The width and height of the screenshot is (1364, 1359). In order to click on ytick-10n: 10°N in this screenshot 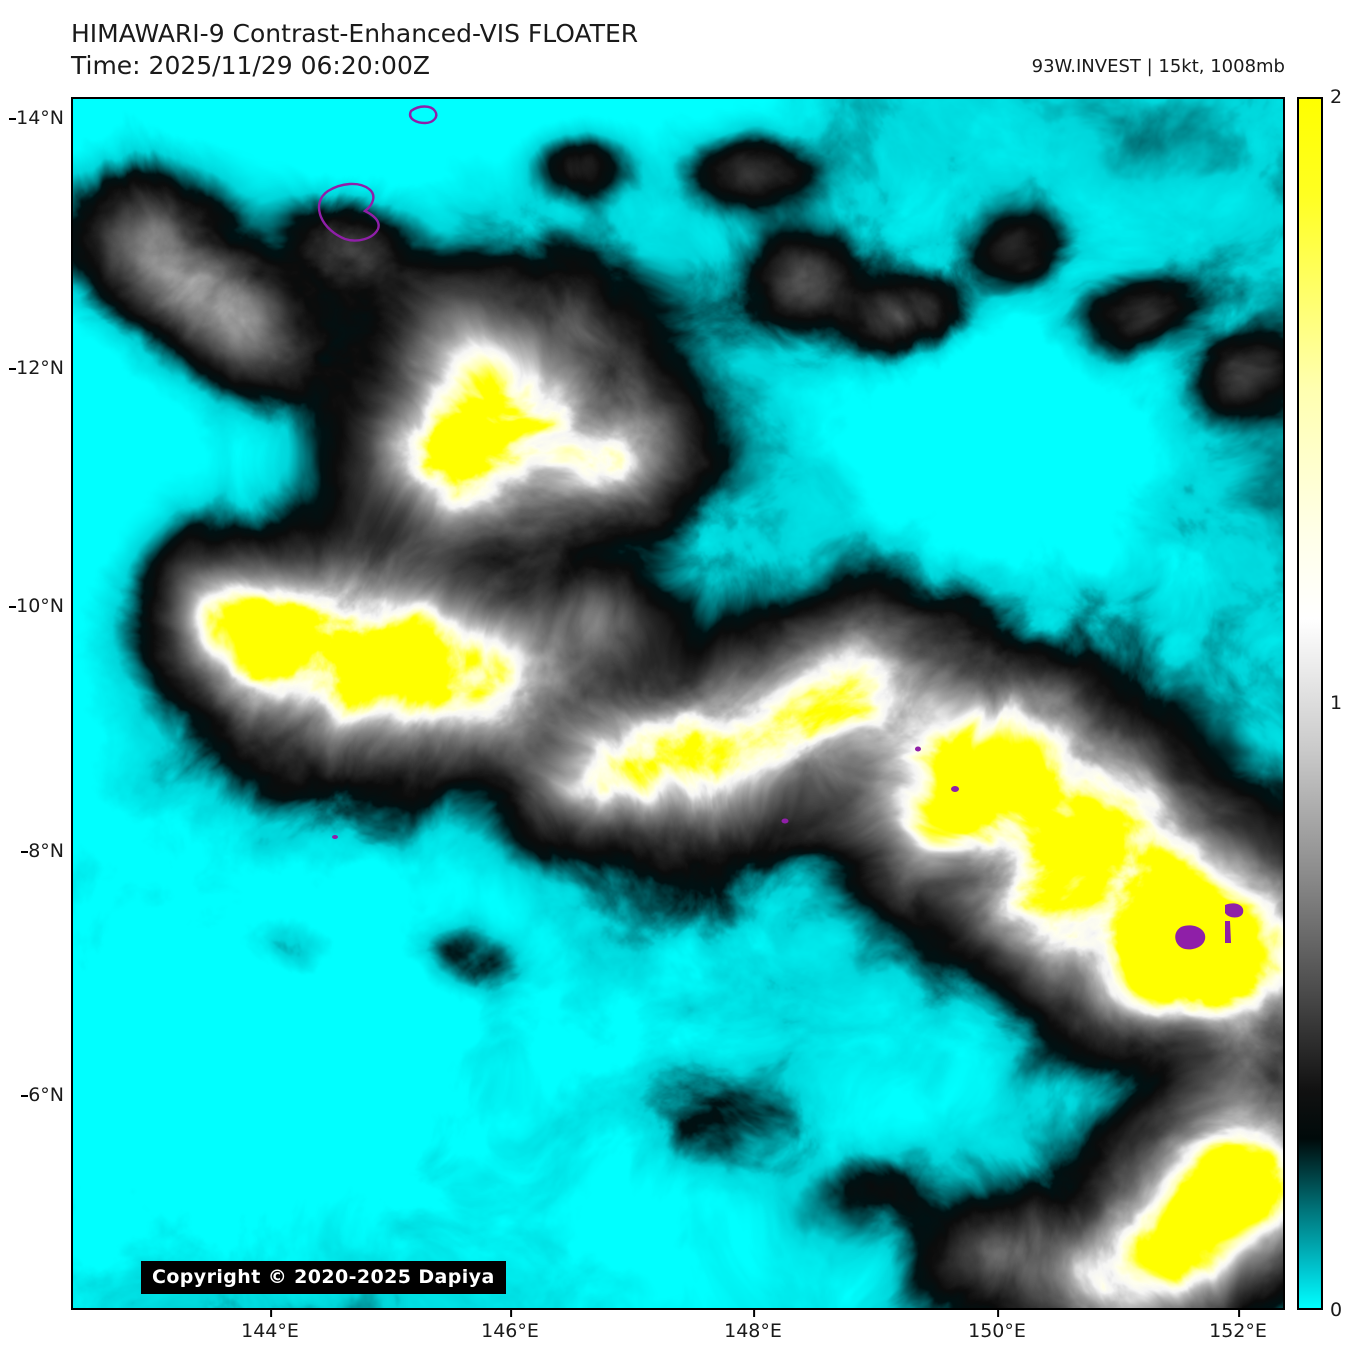, I will do `click(36, 606)`.